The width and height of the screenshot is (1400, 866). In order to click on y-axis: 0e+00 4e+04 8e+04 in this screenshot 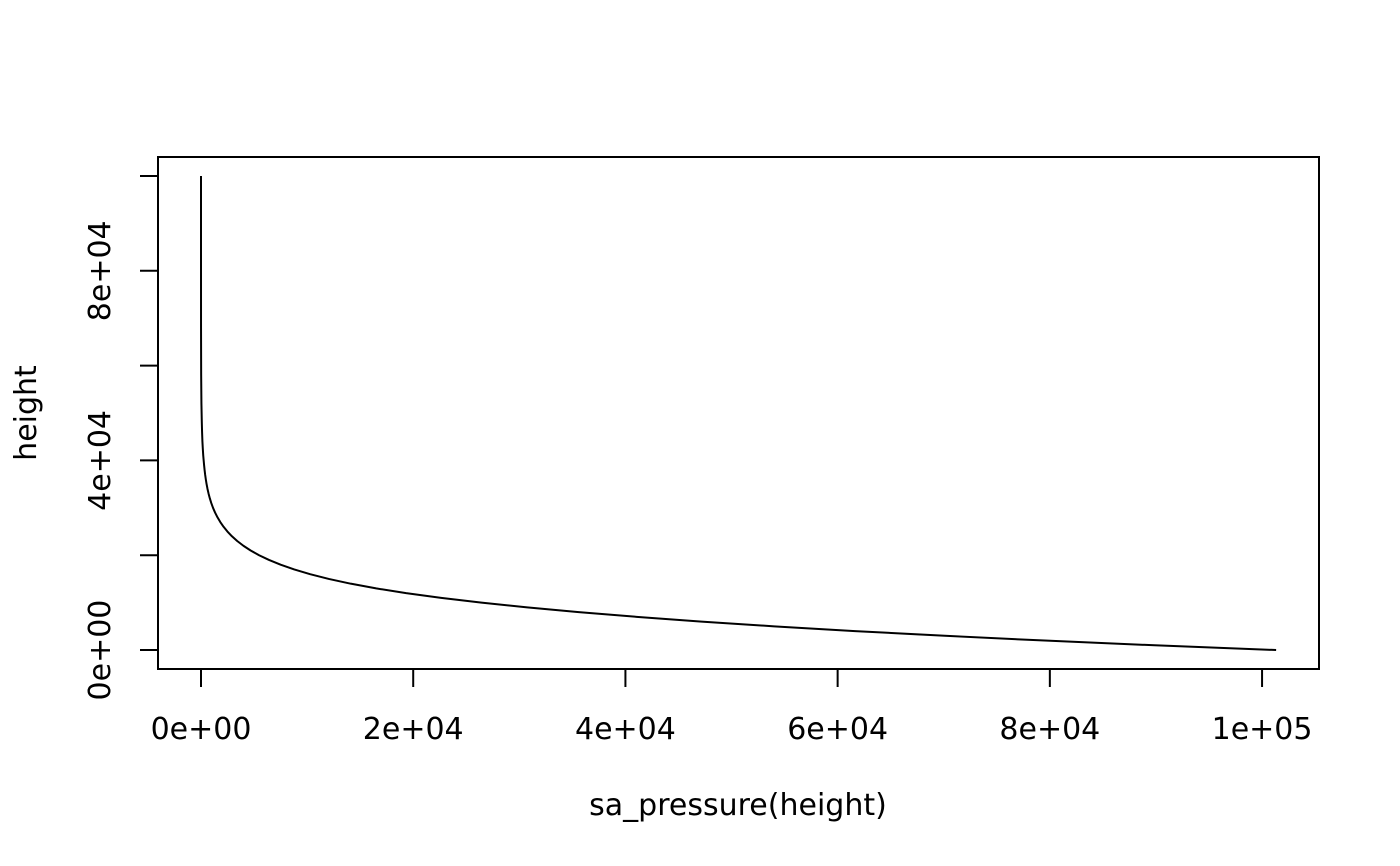, I will do `click(121, 437)`.